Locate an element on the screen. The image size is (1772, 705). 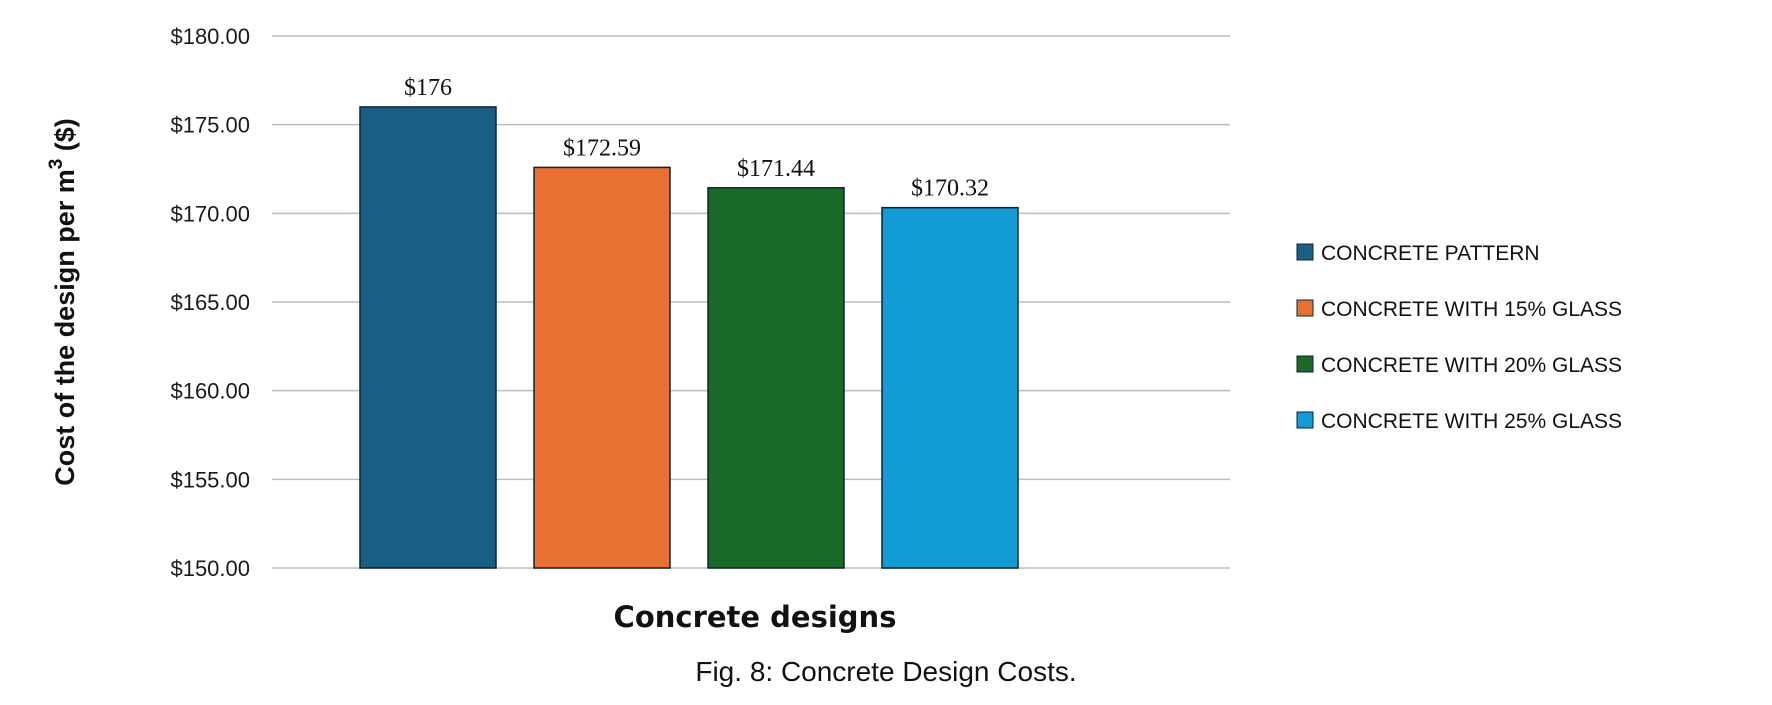
y-tick-label: $165.00 is located at coordinates (210, 302).